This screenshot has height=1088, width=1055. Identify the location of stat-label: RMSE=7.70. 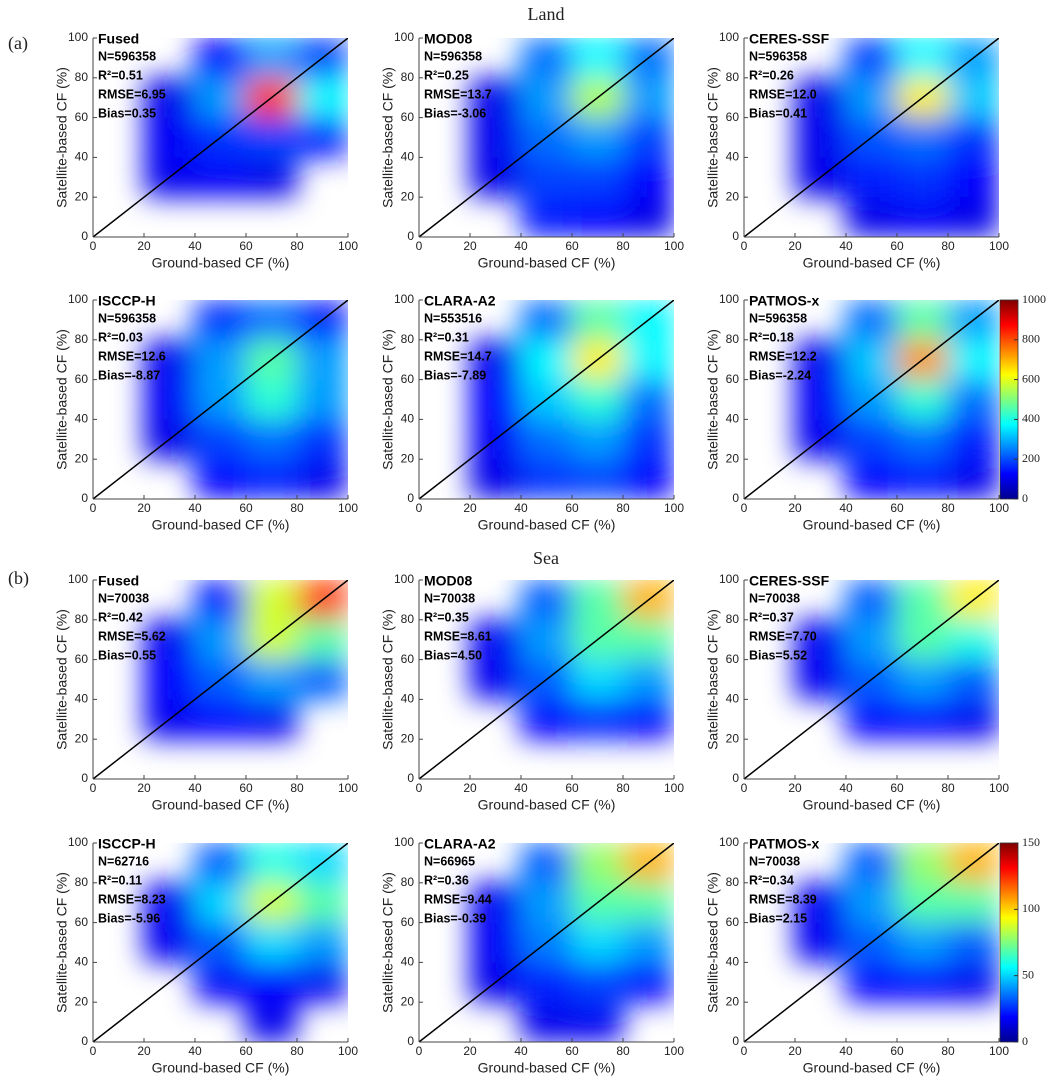
(783, 636).